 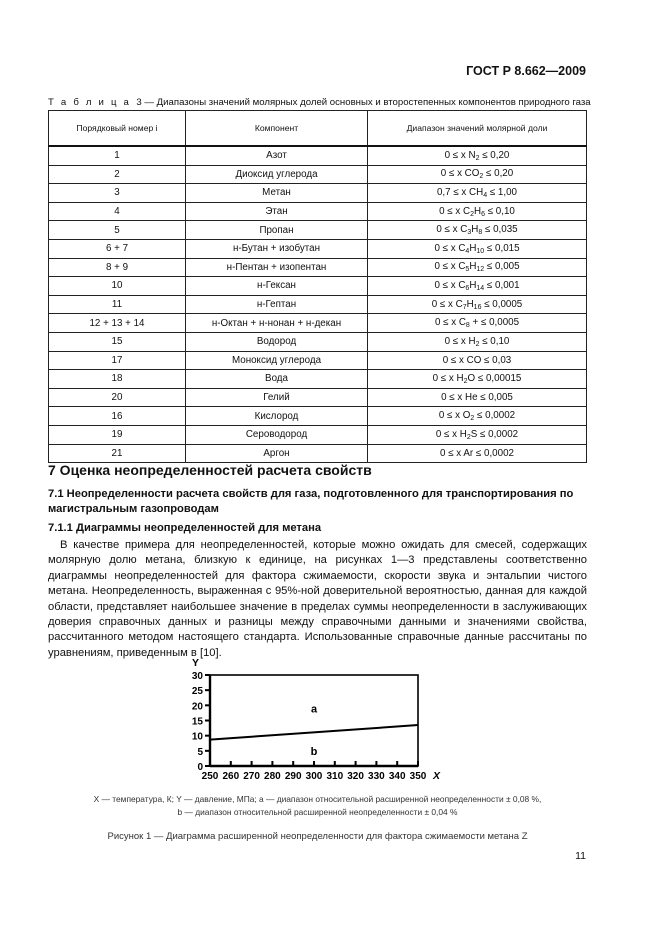 What do you see at coordinates (117, 397) in the screenshot?
I see `cell-number: 20` at bounding box center [117, 397].